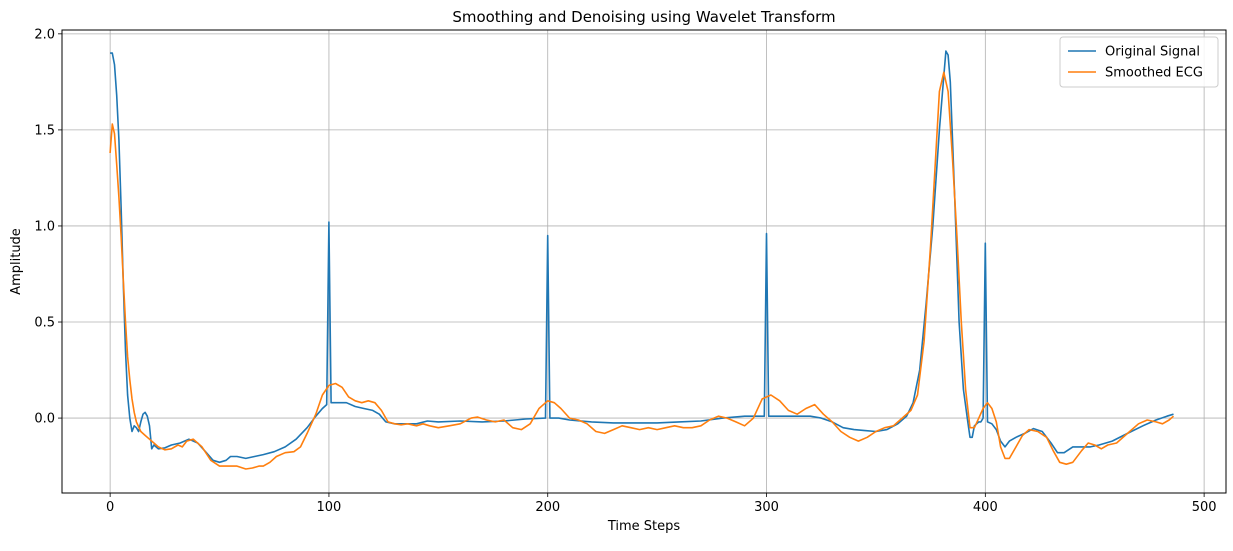  Describe the element at coordinates (44, 323) in the screenshot. I see `y-tick-label: 0.5` at that location.